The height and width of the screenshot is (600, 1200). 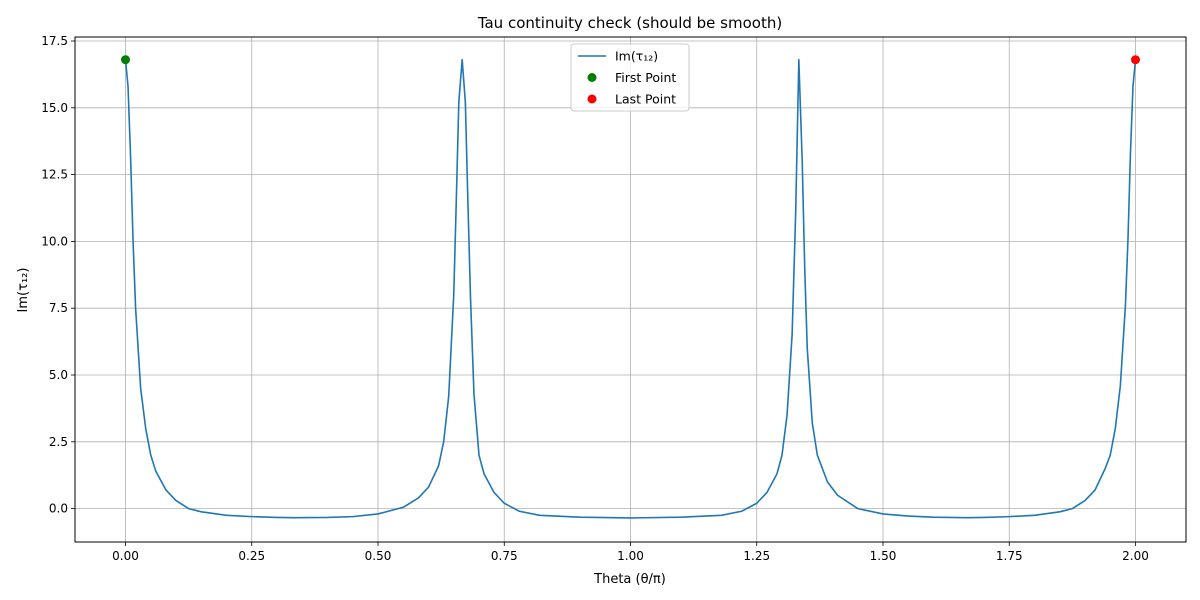 What do you see at coordinates (54, 175) in the screenshot?
I see `y-tick-label: 12.5` at bounding box center [54, 175].